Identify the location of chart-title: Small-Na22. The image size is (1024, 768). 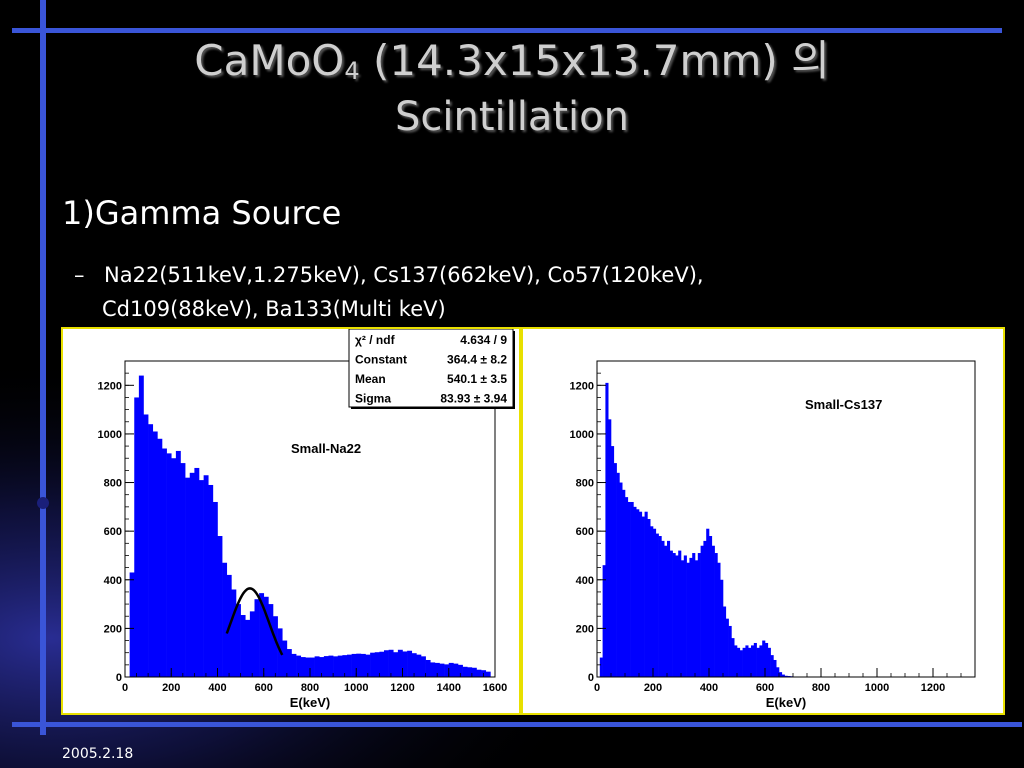
(326, 448).